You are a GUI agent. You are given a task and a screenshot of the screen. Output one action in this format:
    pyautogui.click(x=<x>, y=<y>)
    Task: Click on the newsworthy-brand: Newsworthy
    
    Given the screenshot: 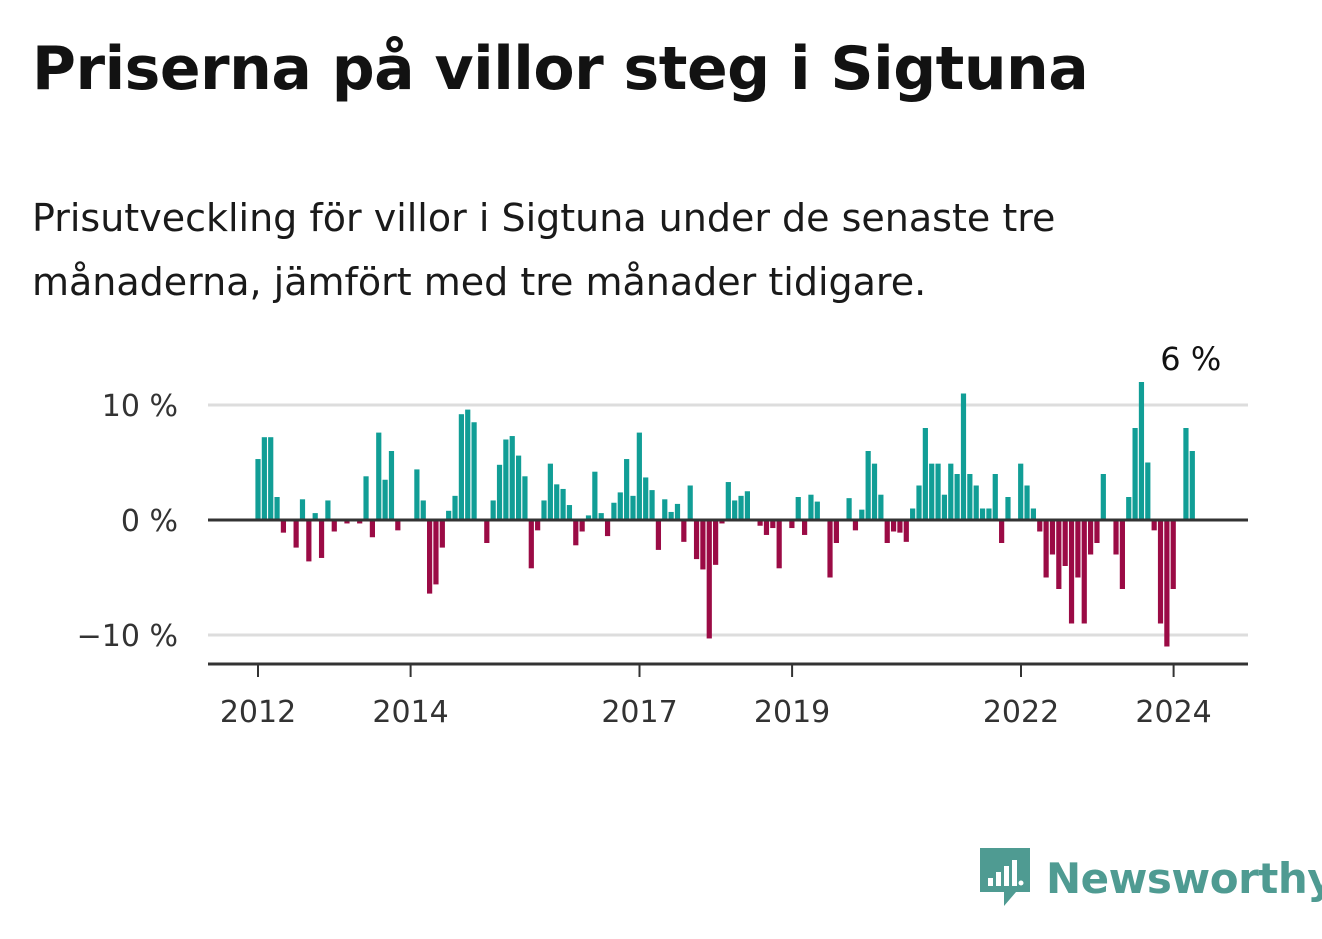 What is the action you would take?
    pyautogui.click(x=1151, y=878)
    